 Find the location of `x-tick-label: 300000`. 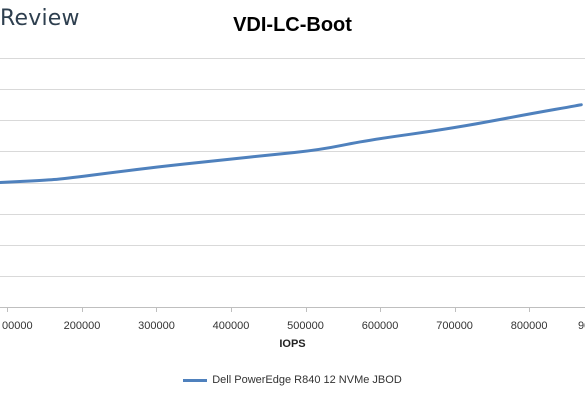

x-tick-label: 300000 is located at coordinates (156, 326).